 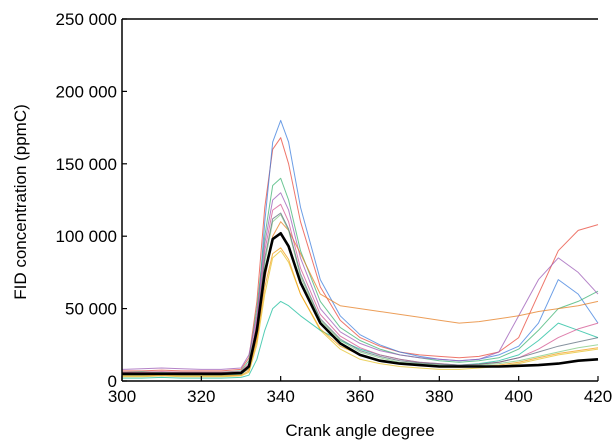 I want to click on y-tick-label: 0, so click(x=112, y=381).